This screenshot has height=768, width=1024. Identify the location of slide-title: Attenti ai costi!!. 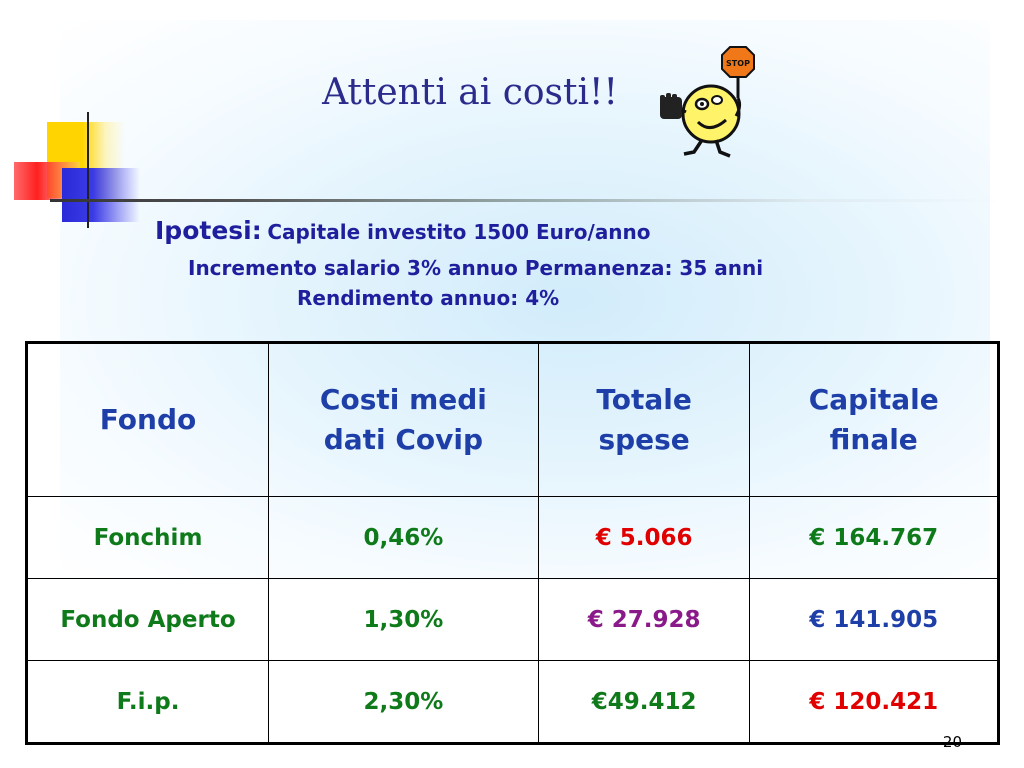
(470, 92).